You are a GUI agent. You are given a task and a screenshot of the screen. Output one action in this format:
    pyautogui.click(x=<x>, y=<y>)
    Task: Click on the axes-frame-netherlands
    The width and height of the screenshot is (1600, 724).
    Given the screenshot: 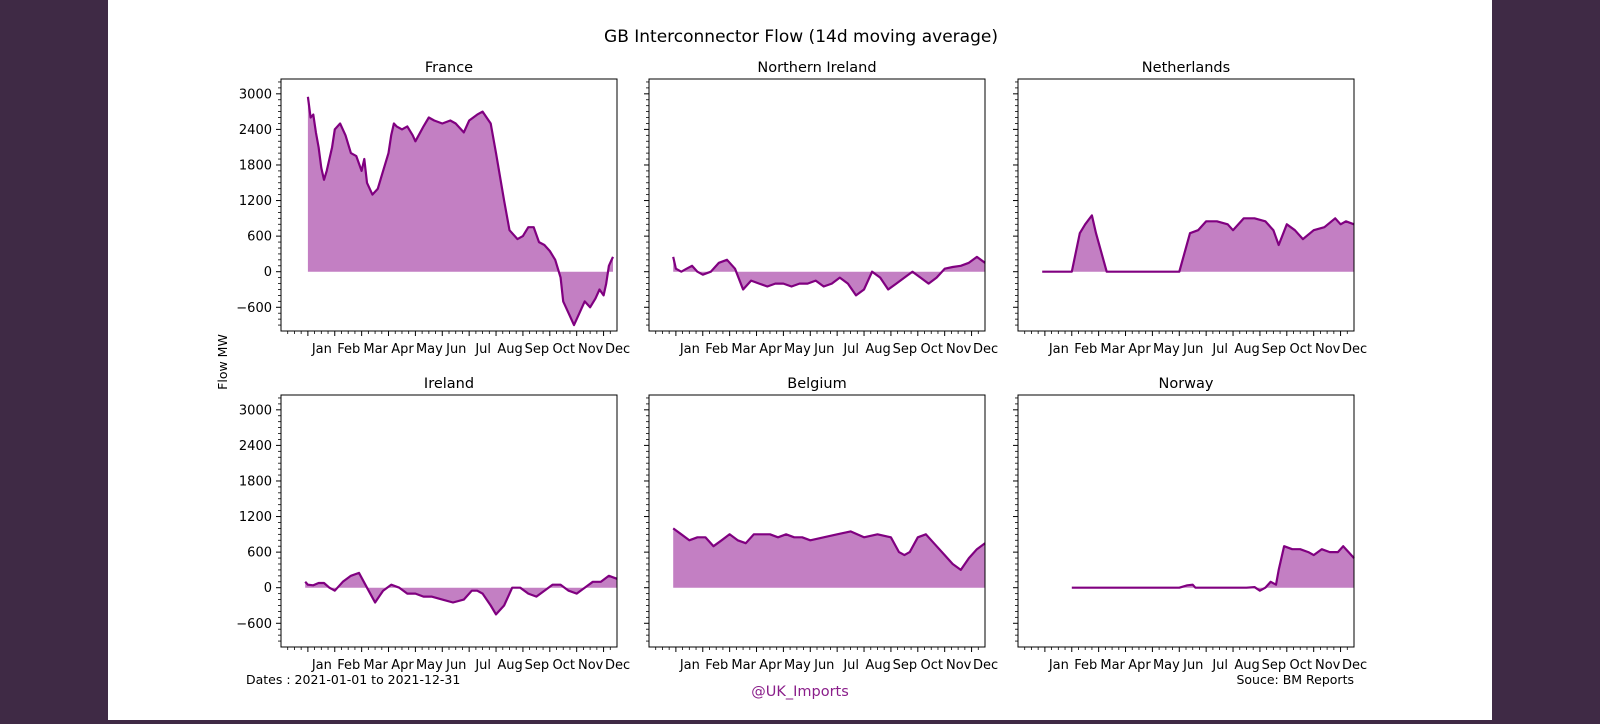 What is the action you would take?
    pyautogui.click(x=1186, y=205)
    